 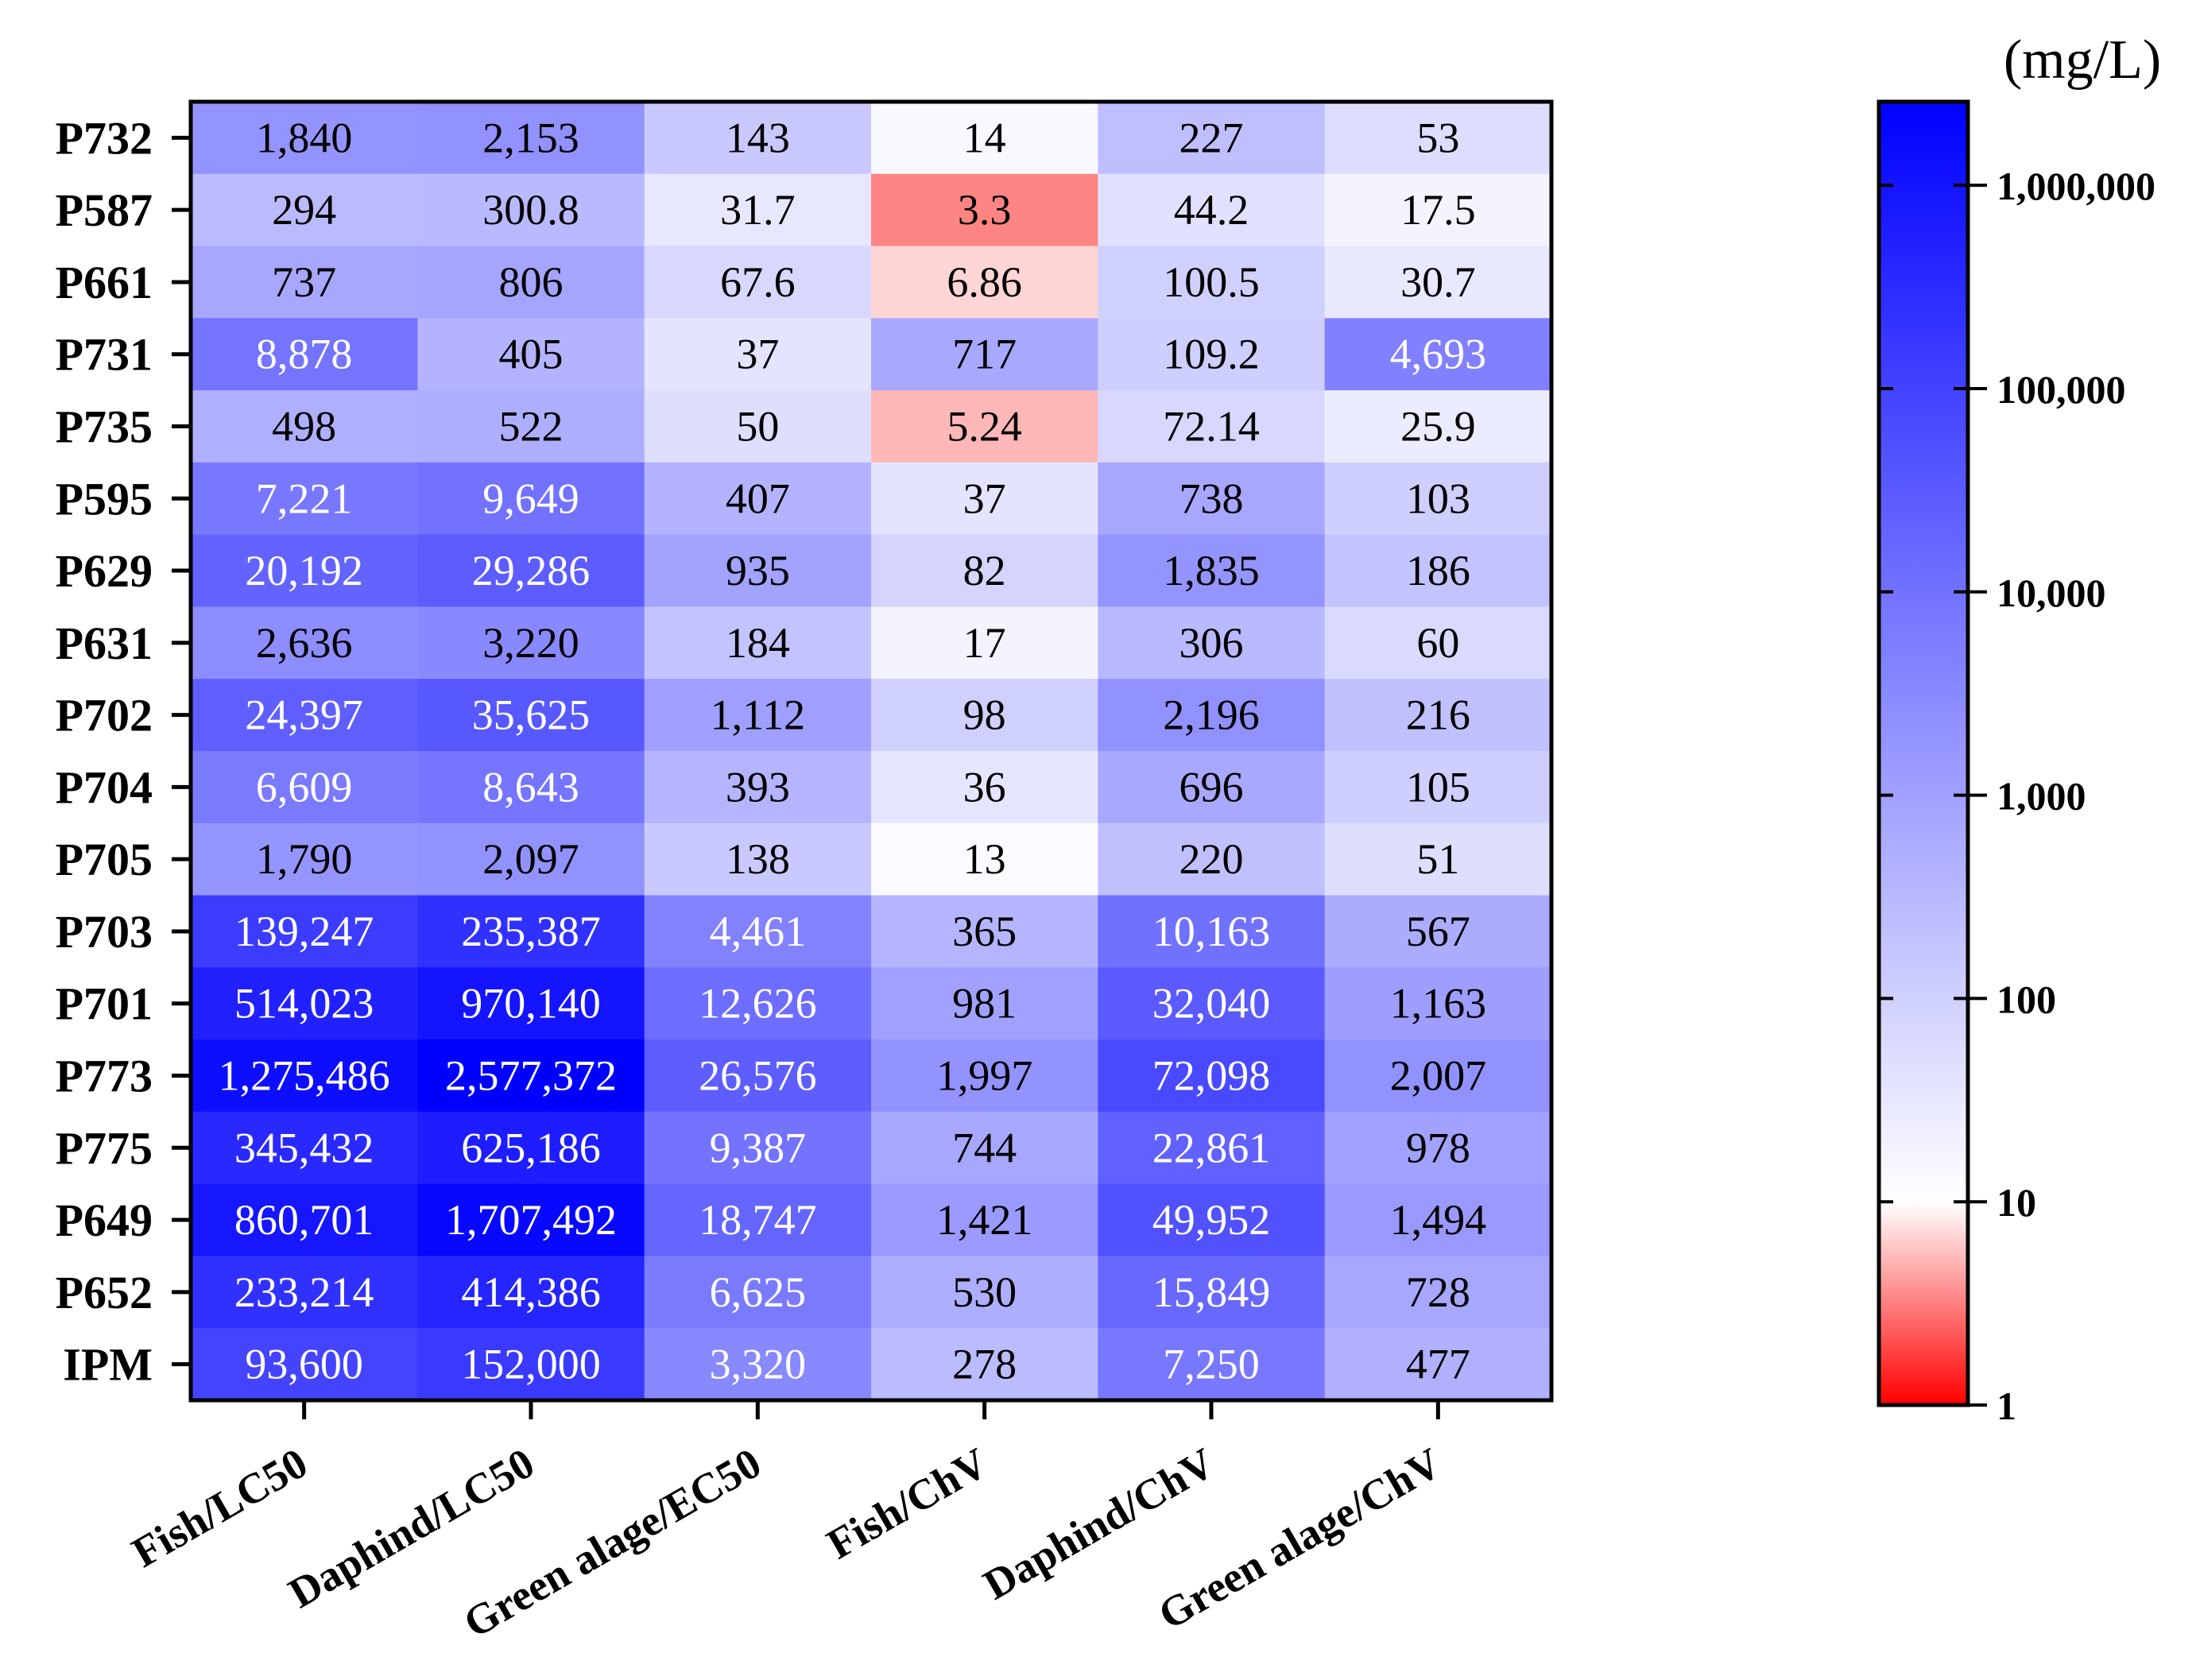 I want to click on heatmap-cell-label: 477, so click(x=1438, y=1364).